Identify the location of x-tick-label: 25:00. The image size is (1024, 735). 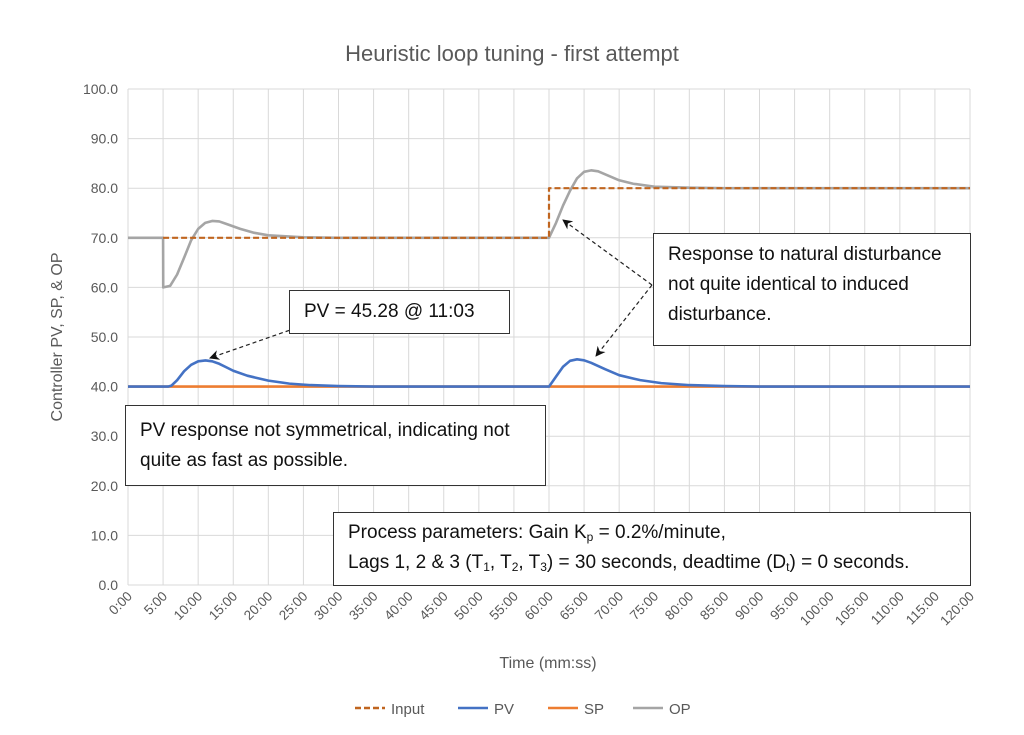
(293, 606).